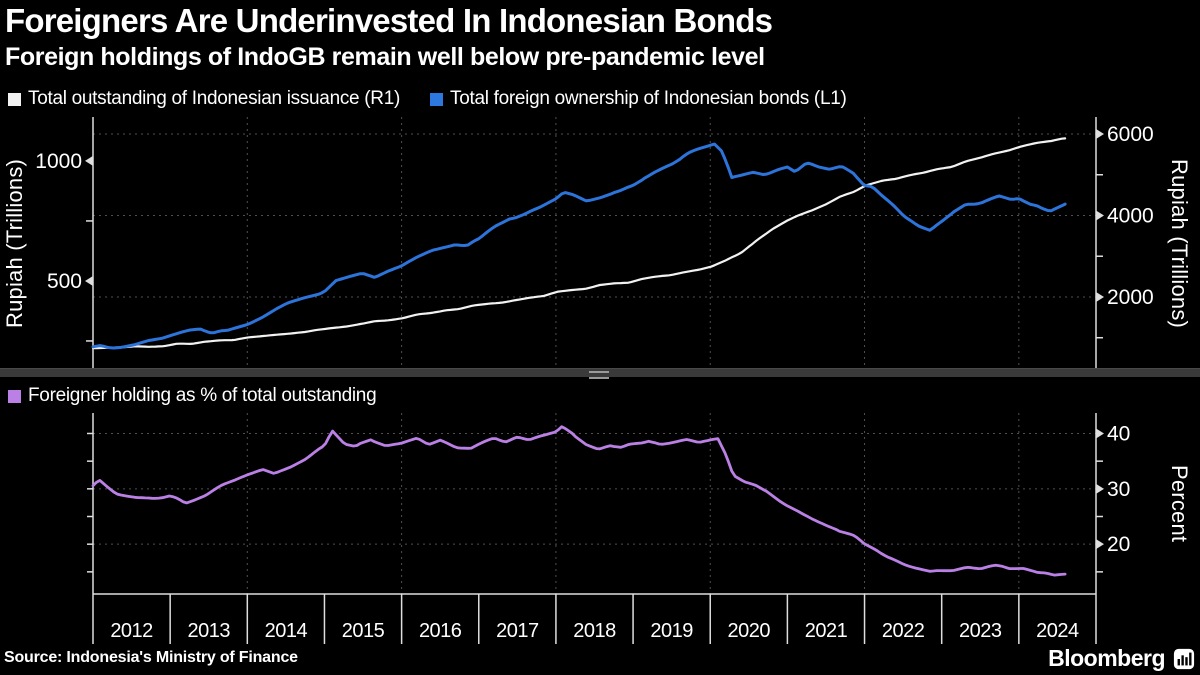 This screenshot has width=1200, height=675. What do you see at coordinates (58, 161) in the screenshot?
I see `left-axis-tick-label: 1000` at bounding box center [58, 161].